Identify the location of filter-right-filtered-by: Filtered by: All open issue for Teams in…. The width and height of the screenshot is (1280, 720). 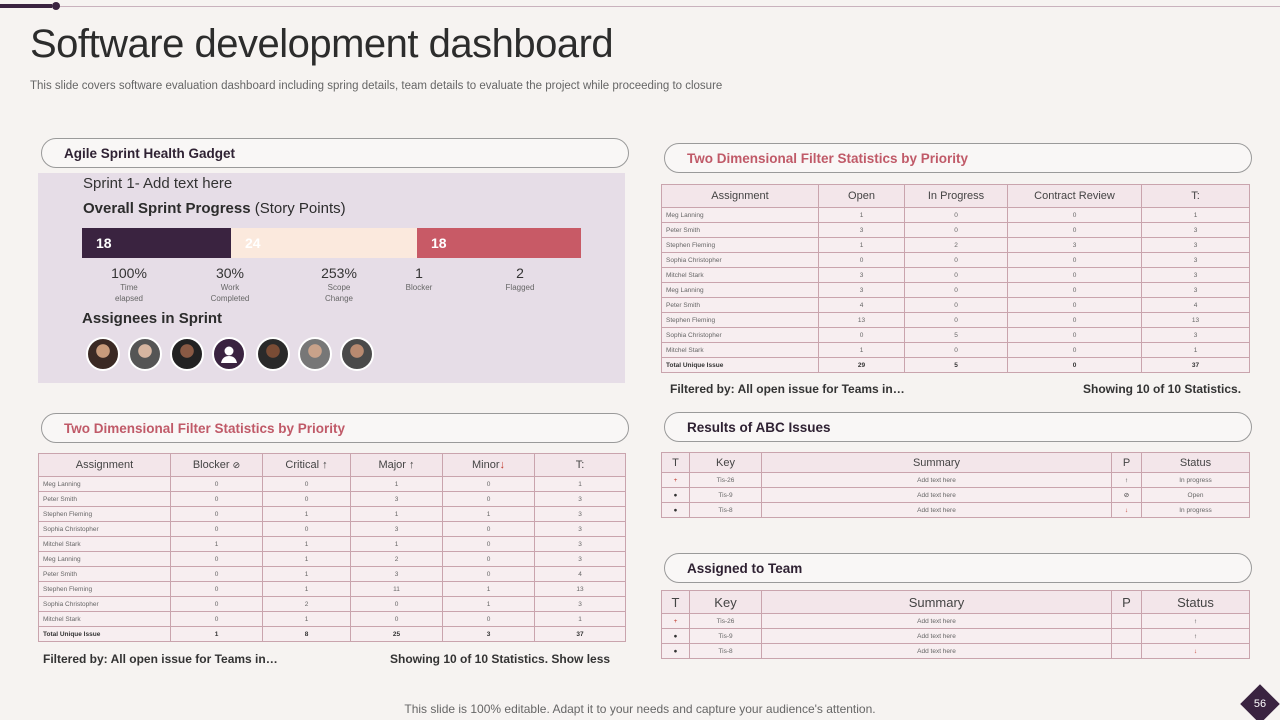
(787, 389).